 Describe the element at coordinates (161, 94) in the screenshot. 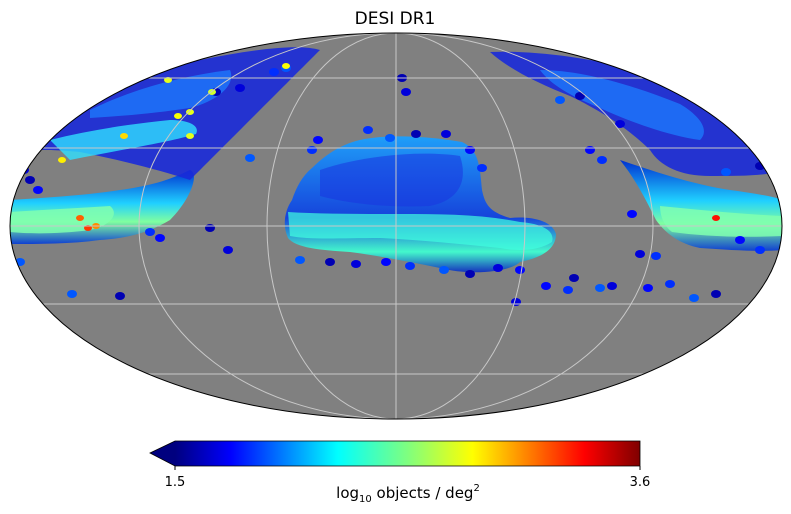

I see `region-north-cap-left-inner` at that location.